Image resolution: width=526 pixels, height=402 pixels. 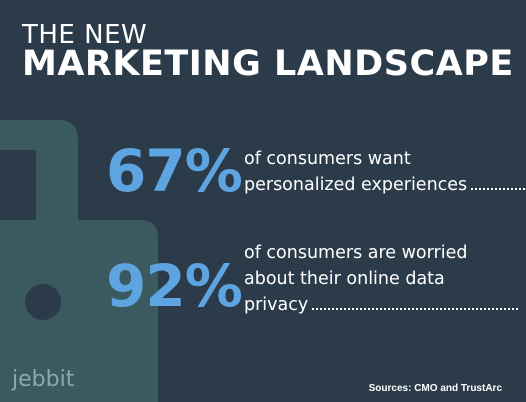 What do you see at coordinates (356, 185) in the screenshot?
I see `stat-line: personalized experiences` at bounding box center [356, 185].